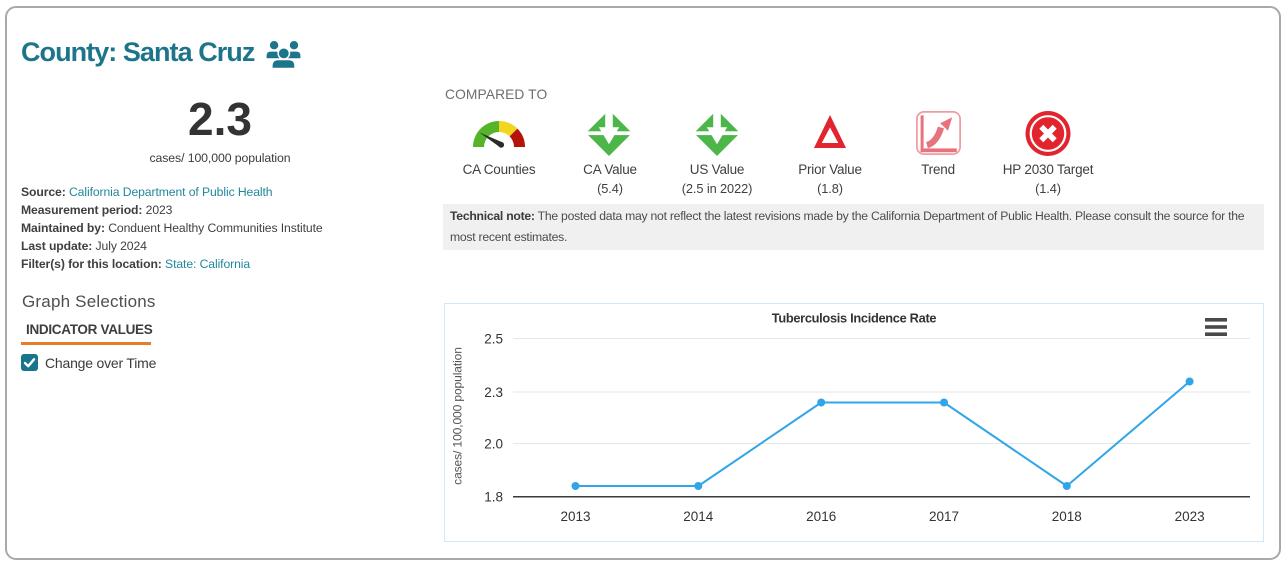 This screenshot has width=1285, height=564. I want to click on svg-text: 2016, so click(821, 516).